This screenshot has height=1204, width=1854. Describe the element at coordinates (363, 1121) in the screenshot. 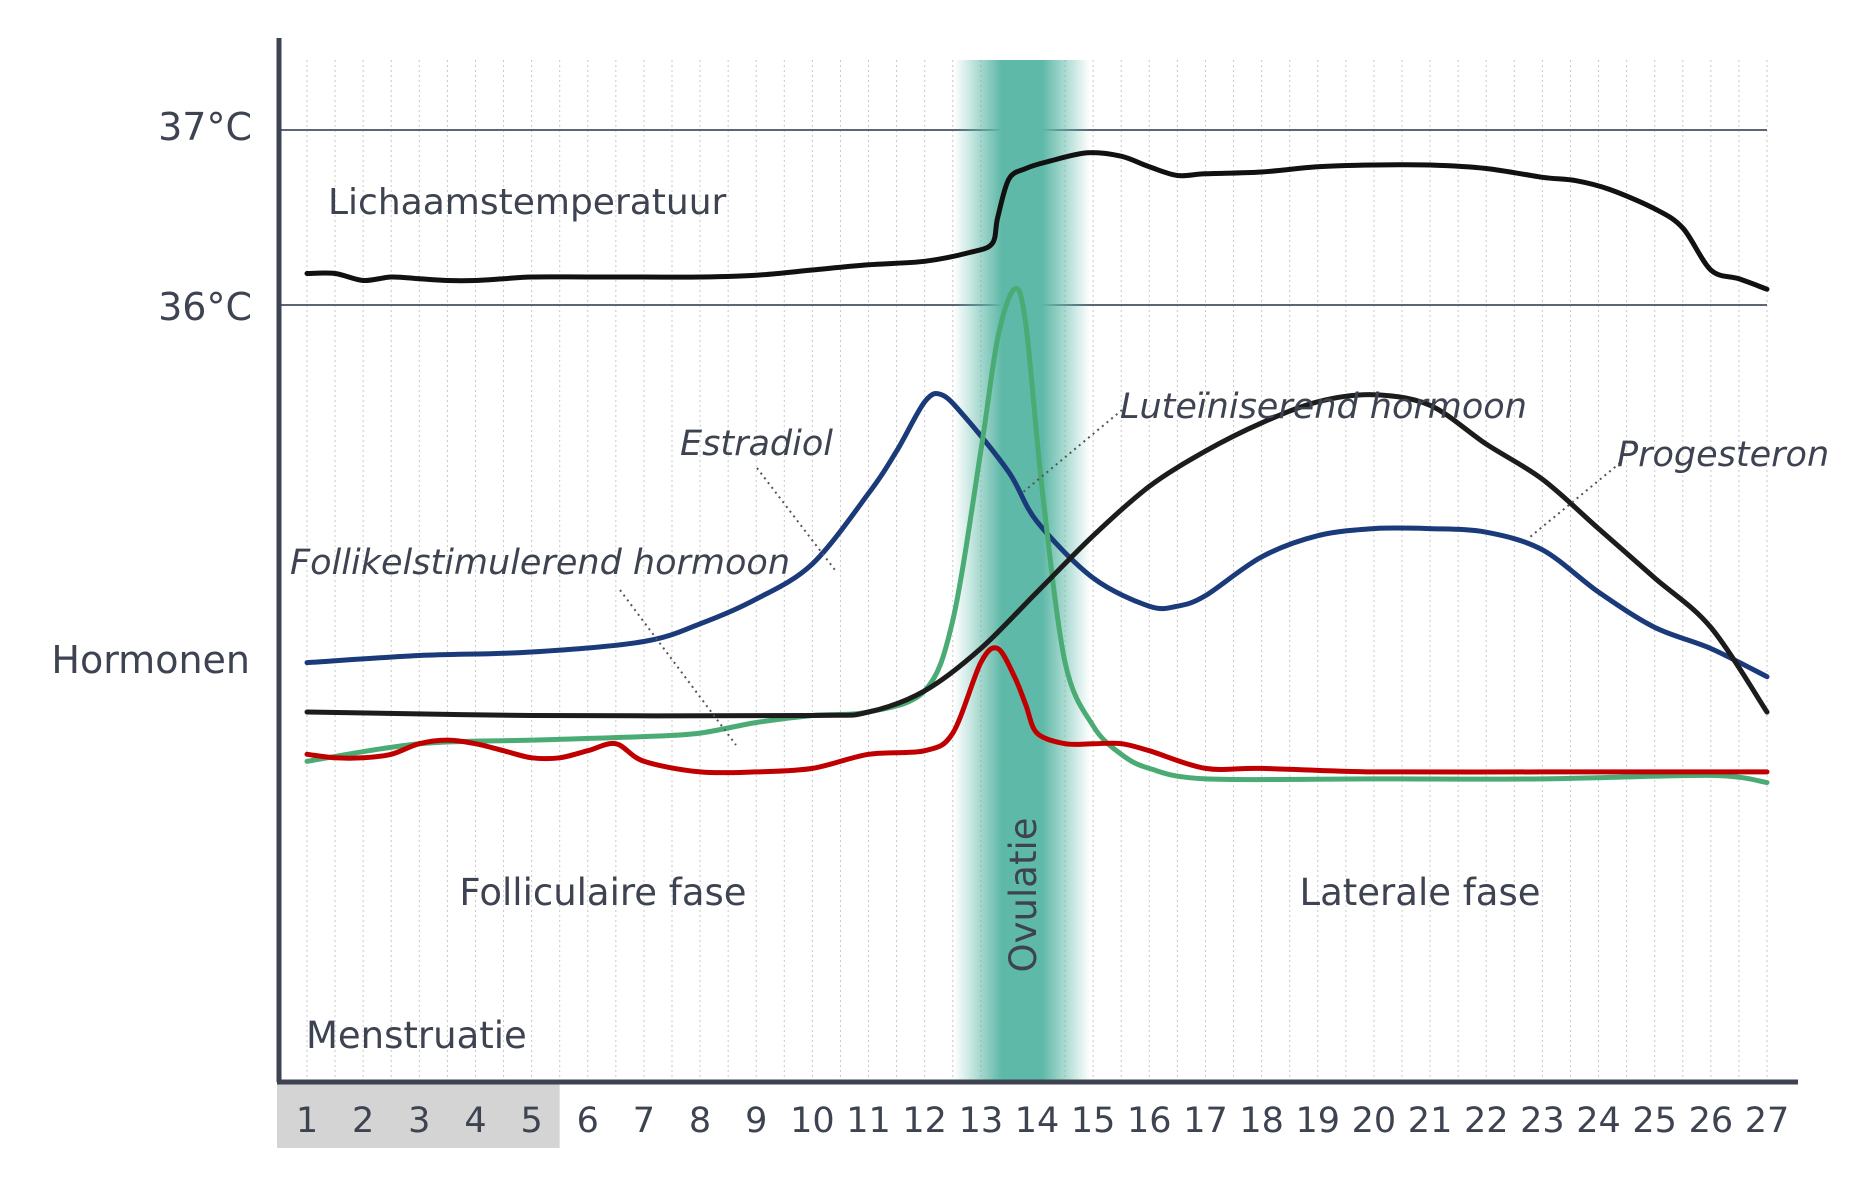

I see `x-tick-2: 2` at that location.